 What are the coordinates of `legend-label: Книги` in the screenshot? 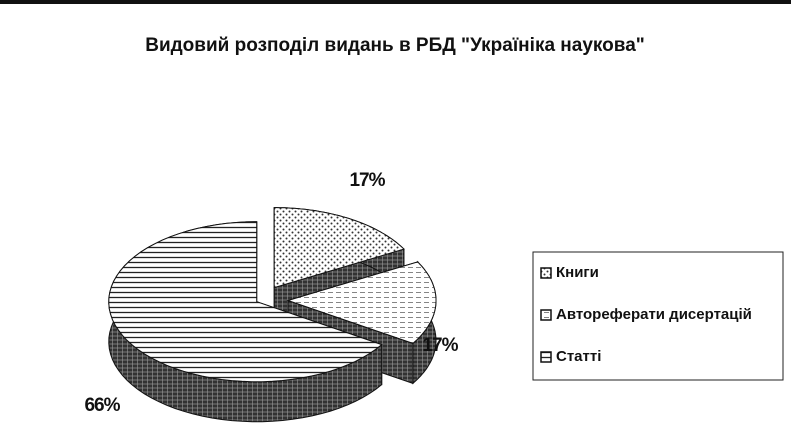 It's located at (577, 272).